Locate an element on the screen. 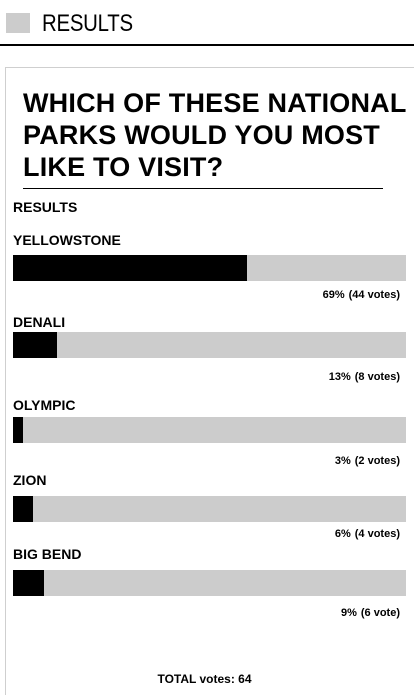 The image size is (414, 695). result-votes: 13% (8 votes) is located at coordinates (364, 377).